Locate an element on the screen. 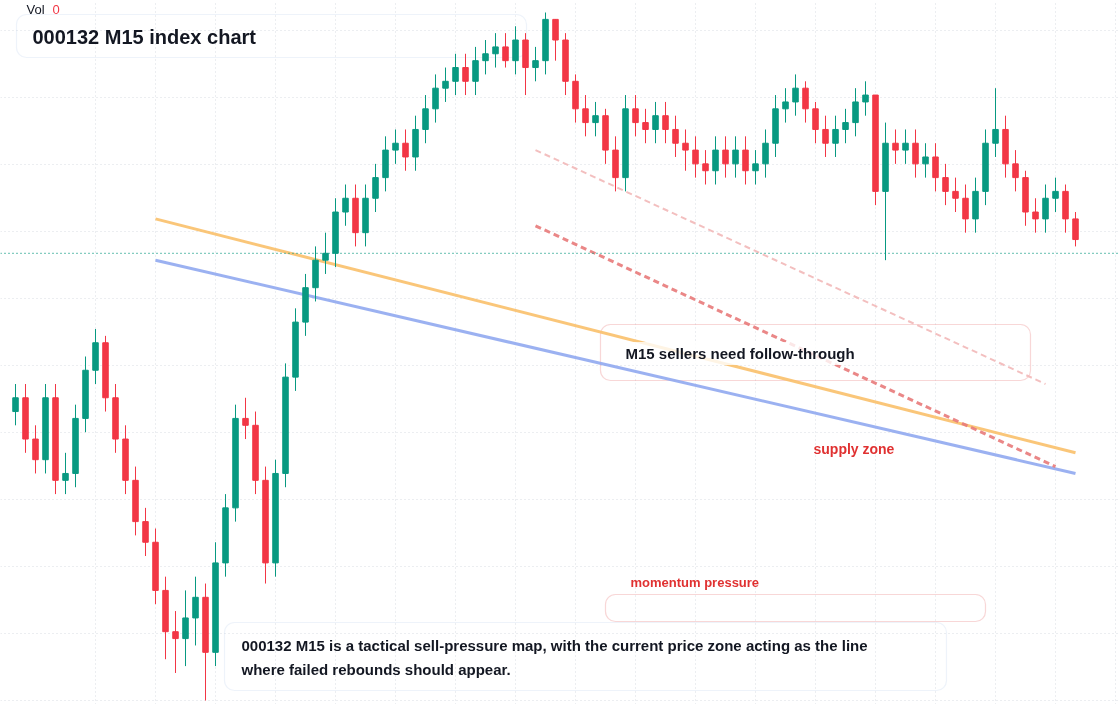  annotation: 000132 M15 is a tactical sell-pressure map, with the current price zone acting as the line where failed rebounds should appear. is located at coordinates (554, 657).